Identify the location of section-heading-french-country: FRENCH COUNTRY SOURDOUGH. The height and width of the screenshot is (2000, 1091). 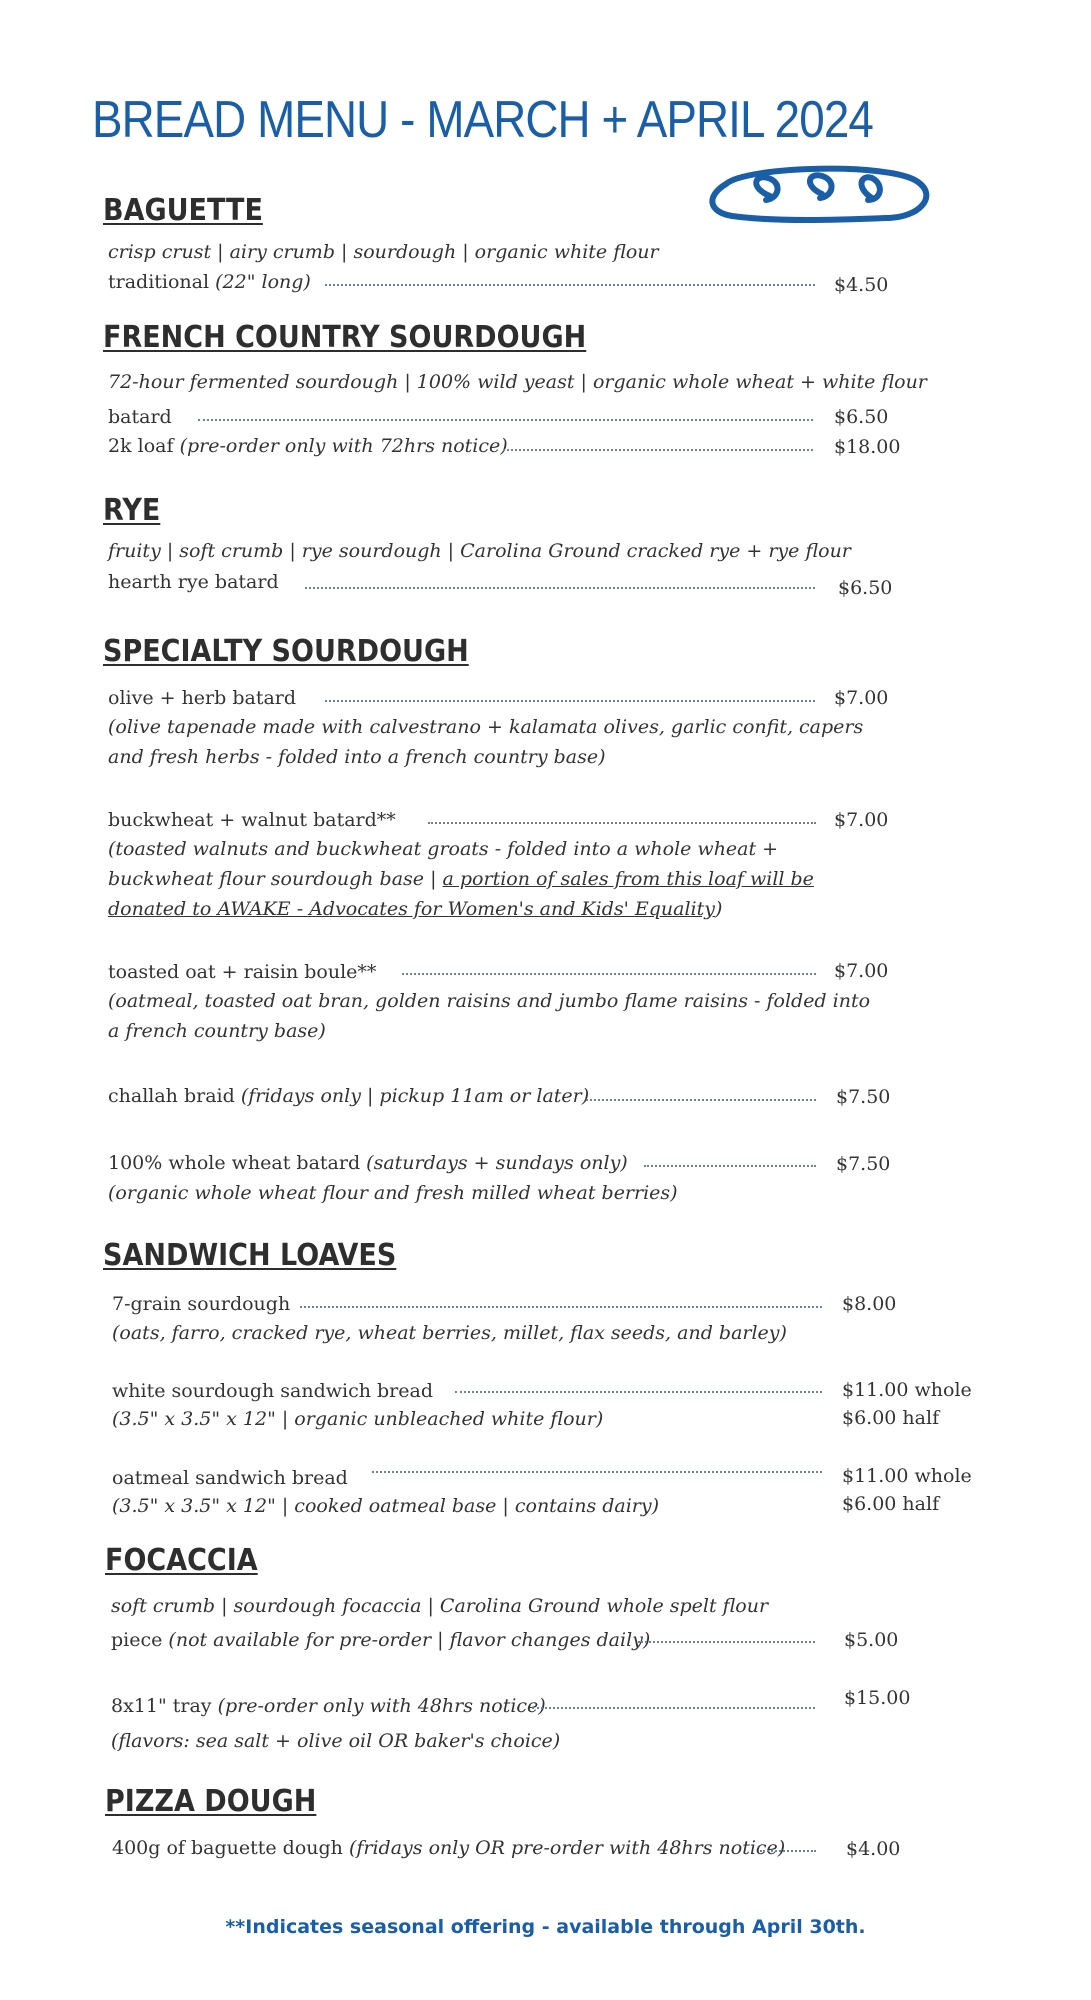
(345, 337).